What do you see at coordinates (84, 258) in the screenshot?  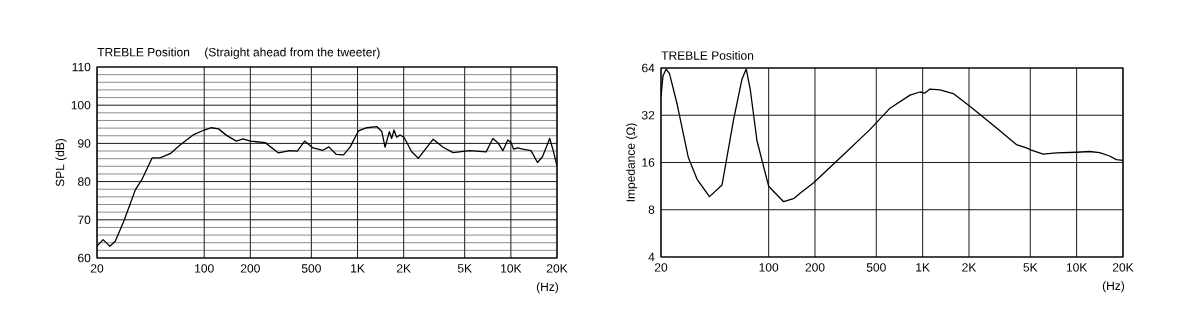 I see `y-tick-label: 60` at bounding box center [84, 258].